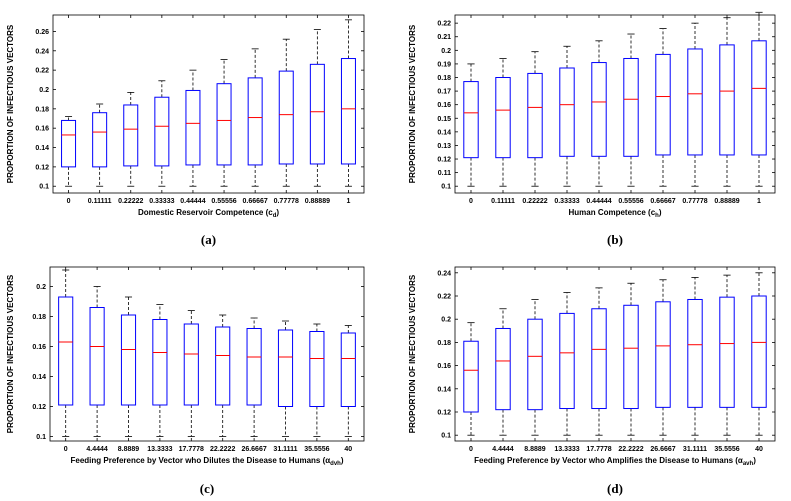 This screenshot has width=791, height=501. I want to click on y-tick-label: 0.19, so click(444, 64).